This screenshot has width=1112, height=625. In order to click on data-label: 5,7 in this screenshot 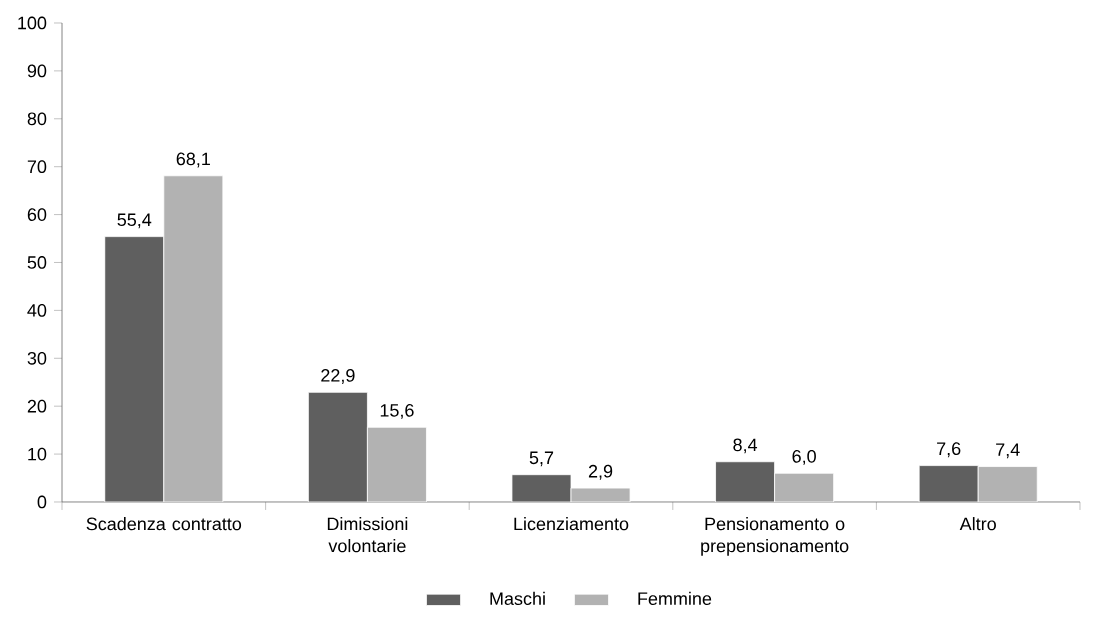, I will do `click(541, 459)`.